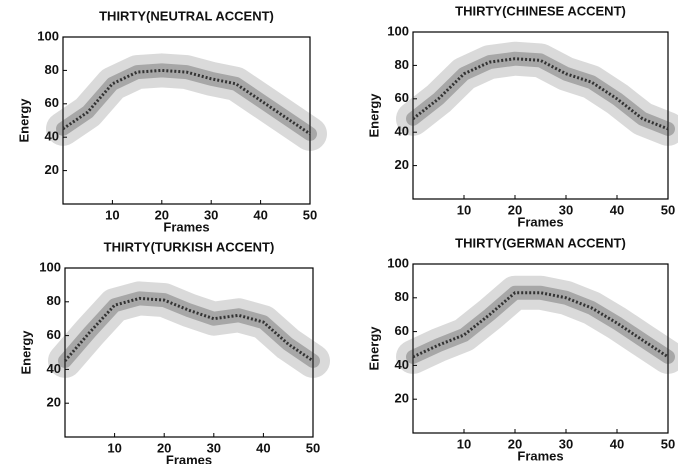 This screenshot has width=678, height=464. What do you see at coordinates (186, 15) in the screenshot?
I see `chart-title: THIRTY(NEUTRAL ACCENT)` at bounding box center [186, 15].